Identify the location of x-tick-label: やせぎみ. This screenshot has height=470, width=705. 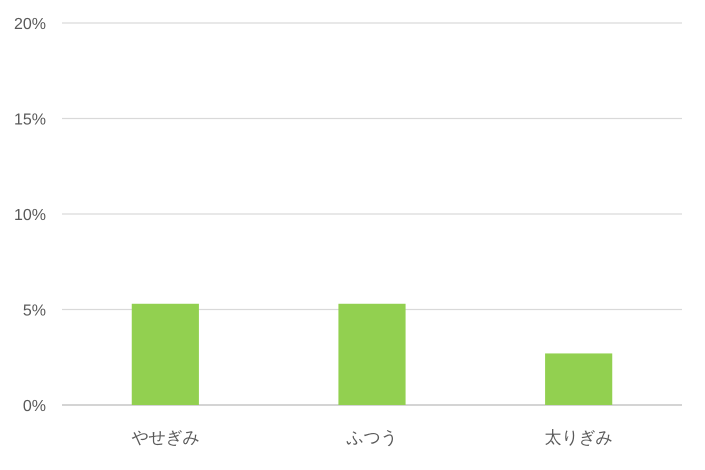
(165, 437).